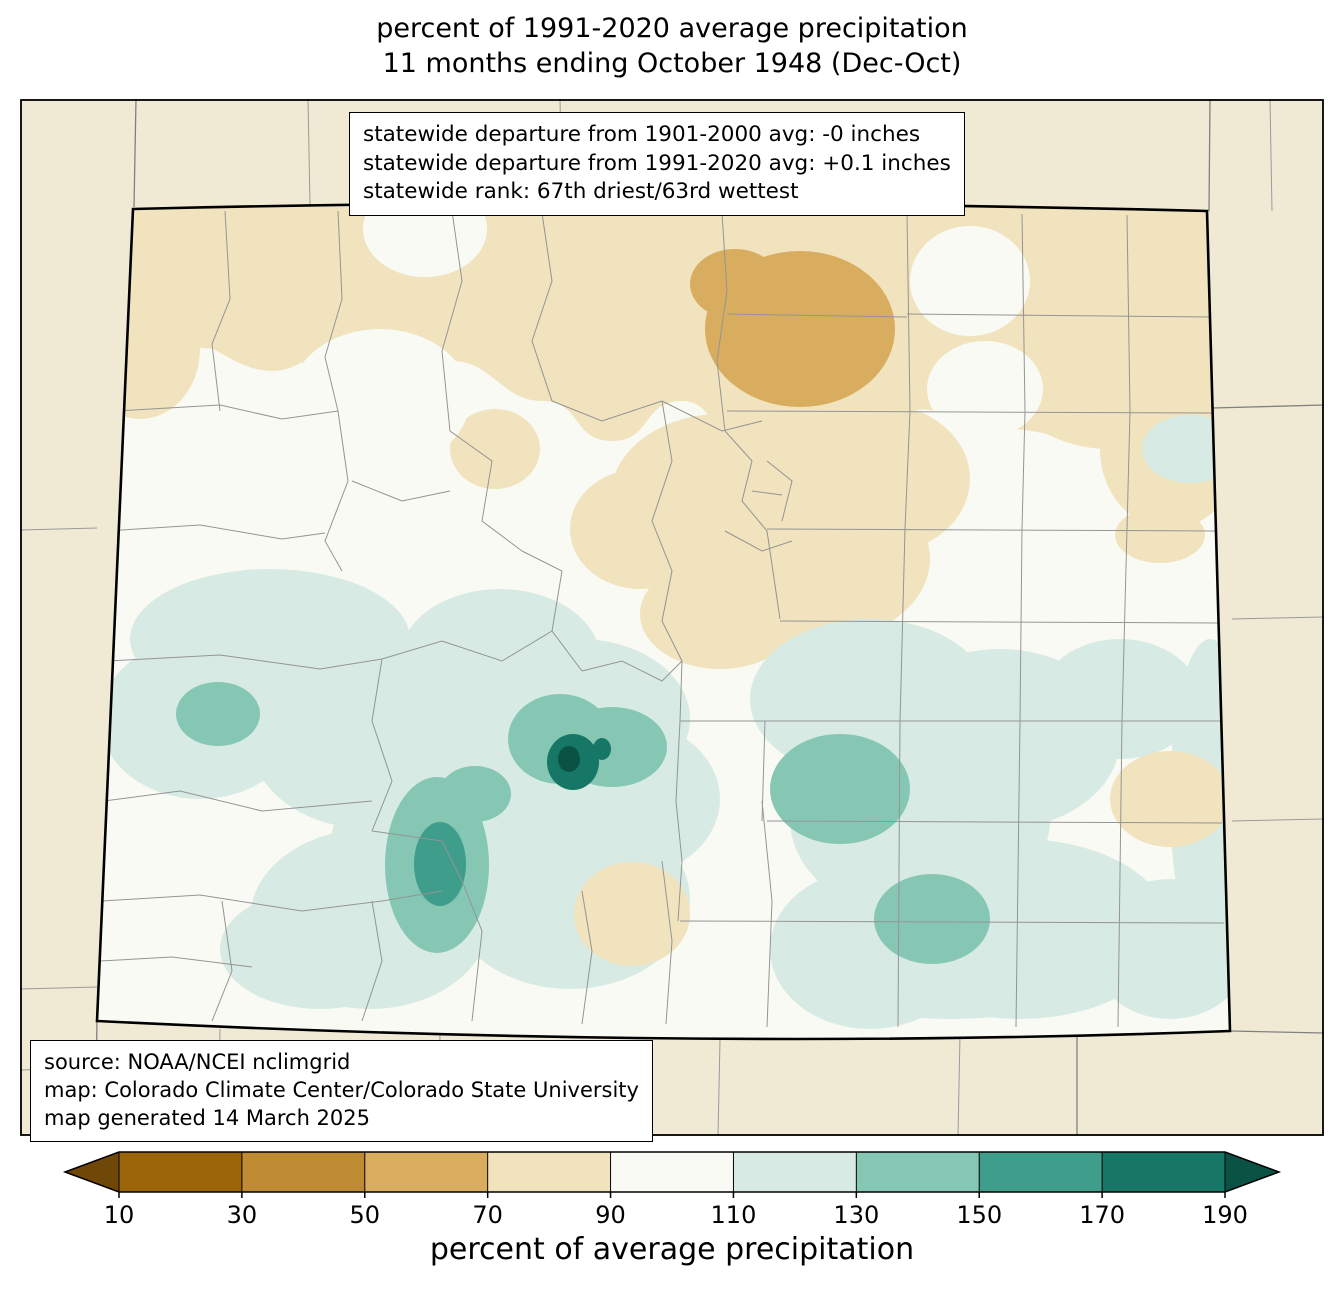  What do you see at coordinates (197, 1062) in the screenshot?
I see `source-line: source: NOAA/NCEI nclimgrid` at bounding box center [197, 1062].